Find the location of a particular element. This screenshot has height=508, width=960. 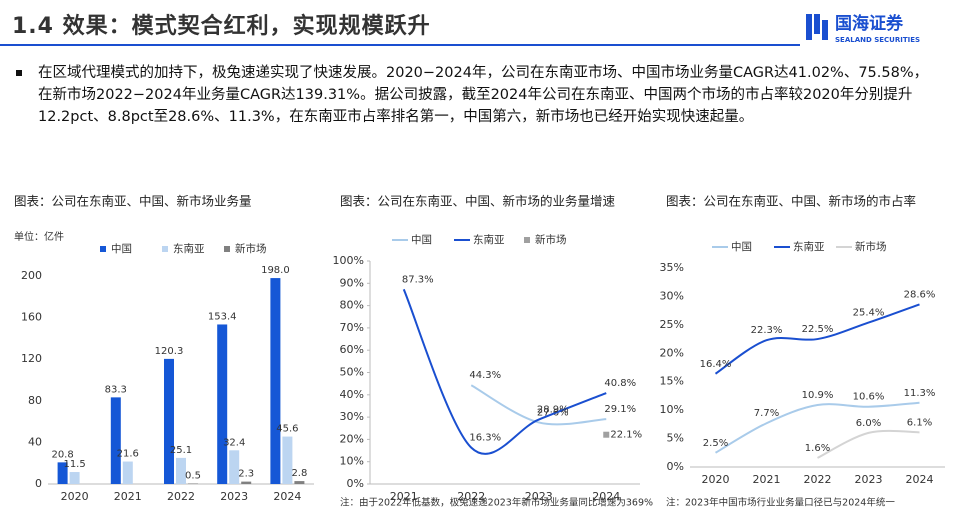

y-tick-label: 200 is located at coordinates (31, 275).